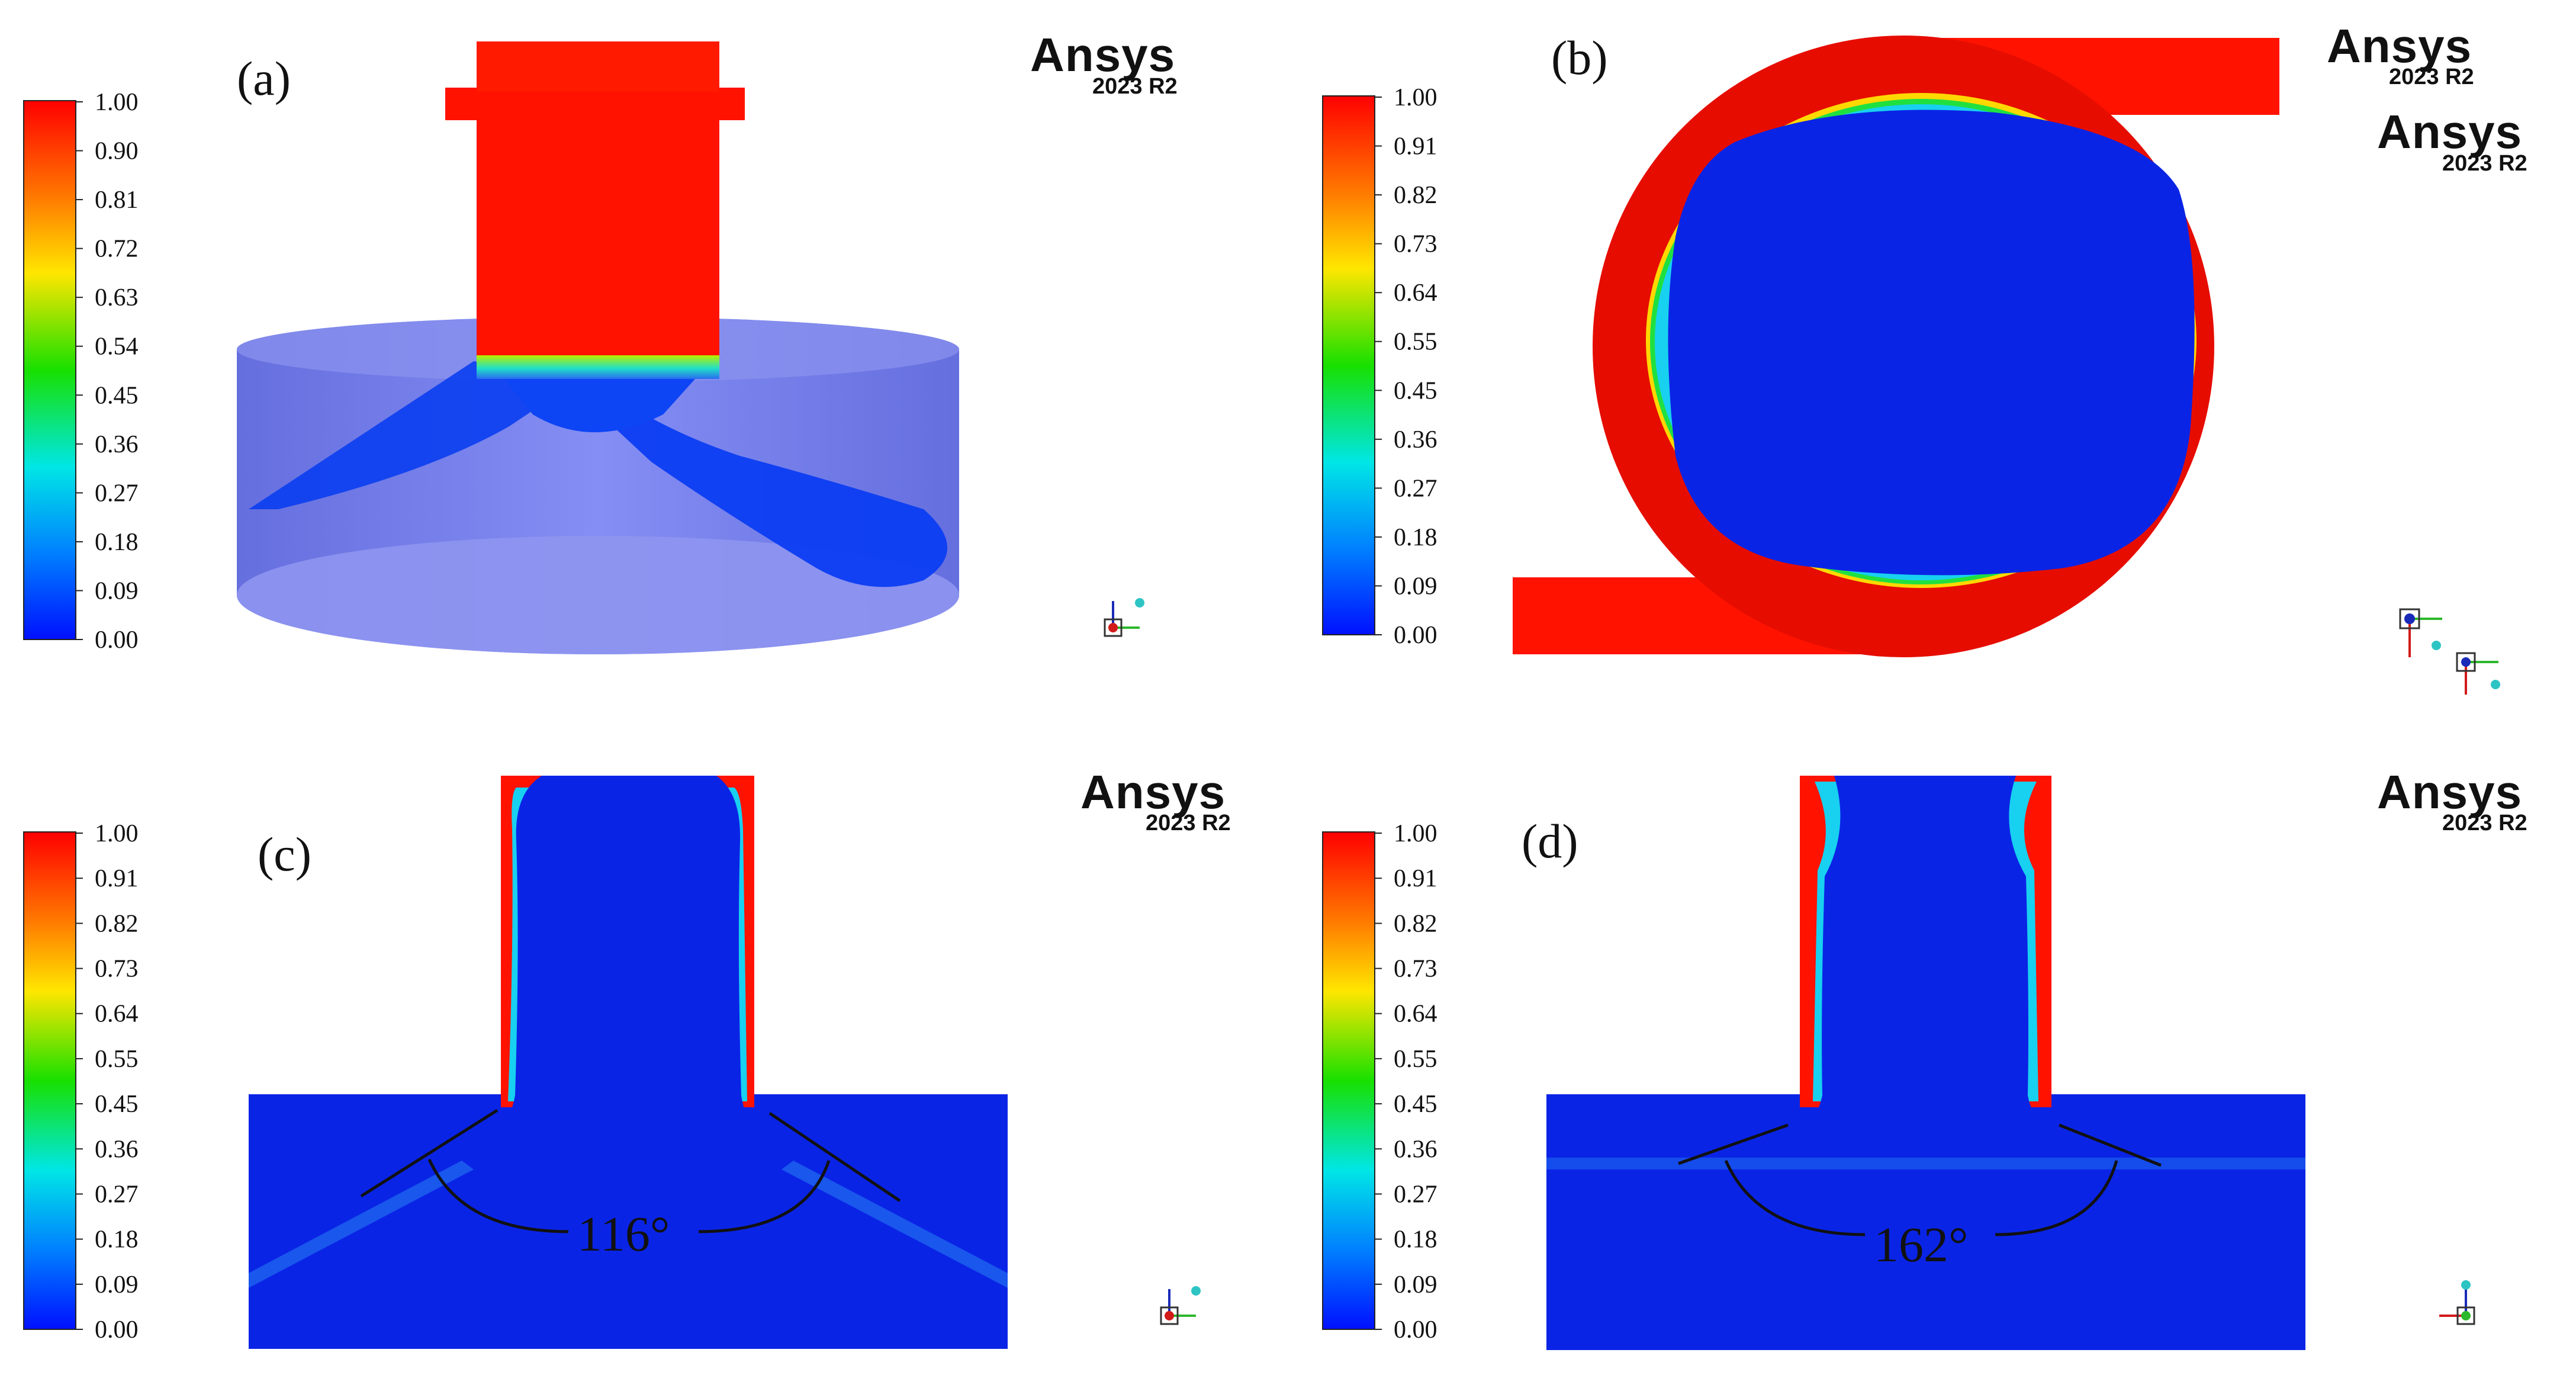  Describe the element at coordinates (598, 347) in the screenshot. I see `nozzle-3d-model` at that location.